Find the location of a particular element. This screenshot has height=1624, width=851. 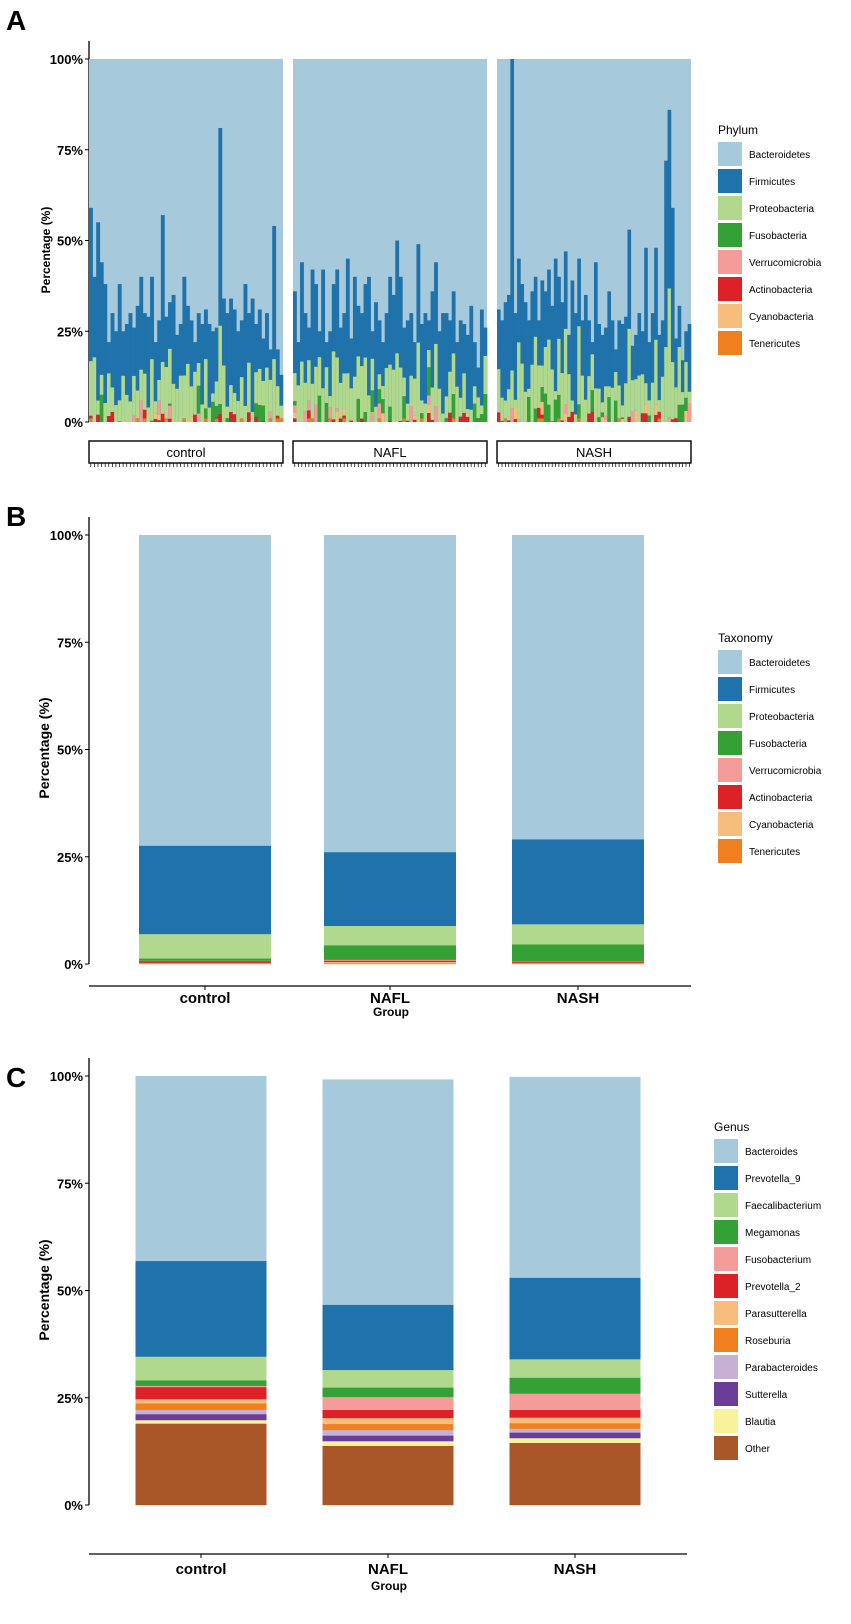

panel-b-x-axis-title: Group is located at coordinates (391, 1012).